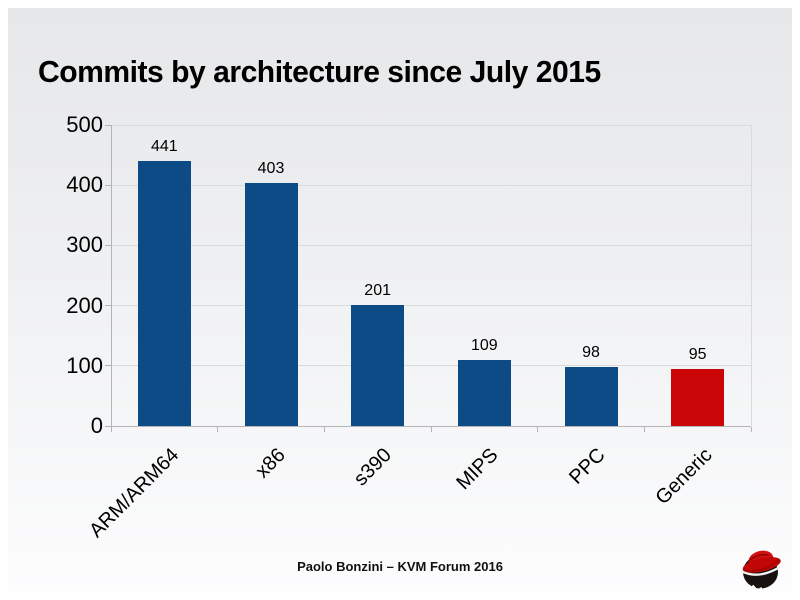 Image resolution: width=800 pixels, height=600 pixels. Describe the element at coordinates (84, 305) in the screenshot. I see `y-axis-label: 200` at that location.